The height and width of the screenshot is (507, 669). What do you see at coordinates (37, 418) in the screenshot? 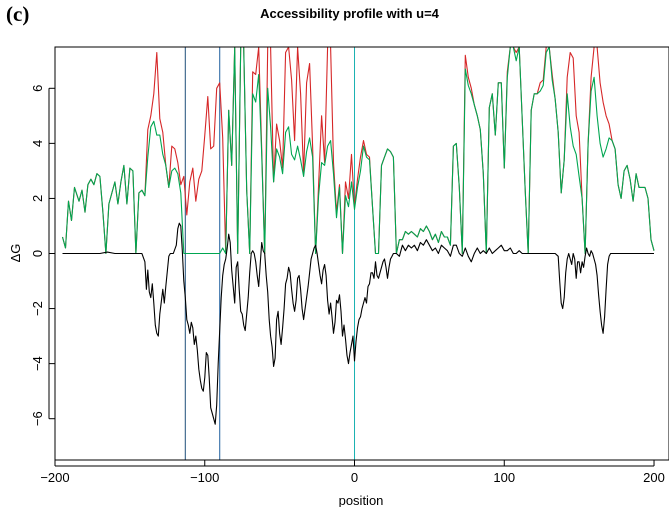
I see `y-tick-label-0: −6` at bounding box center [37, 418].